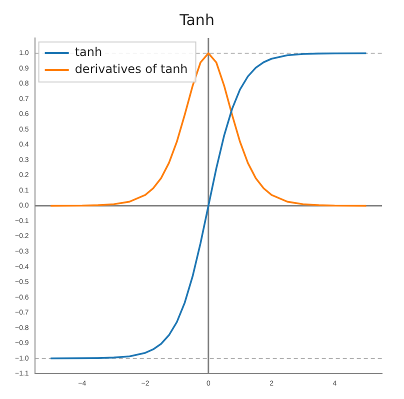 The height and width of the screenshot is (399, 404). Describe the element at coordinates (196, 19) in the screenshot. I see `chart-title: Tanh` at that location.